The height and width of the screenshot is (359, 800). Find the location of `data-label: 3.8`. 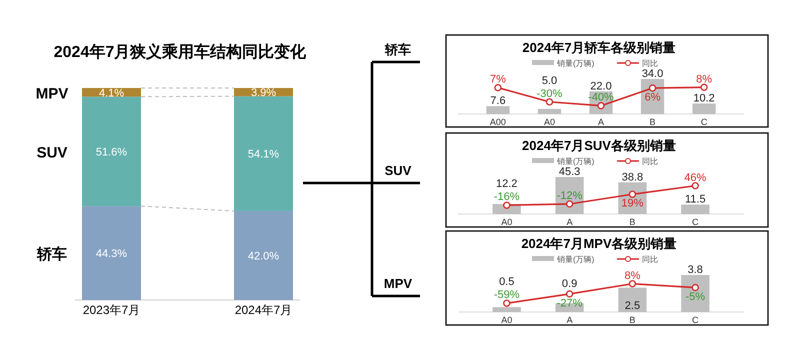

data-label: 3.8 is located at coordinates (695, 270).